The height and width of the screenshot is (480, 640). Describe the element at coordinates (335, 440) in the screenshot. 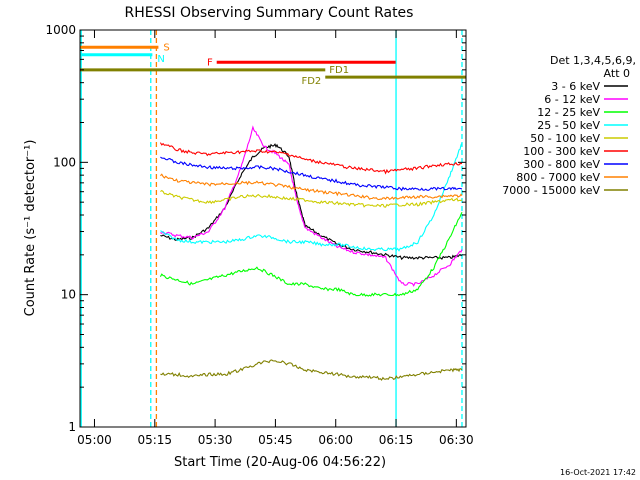

I see `x-tick-label-4: 06:00` at that location.